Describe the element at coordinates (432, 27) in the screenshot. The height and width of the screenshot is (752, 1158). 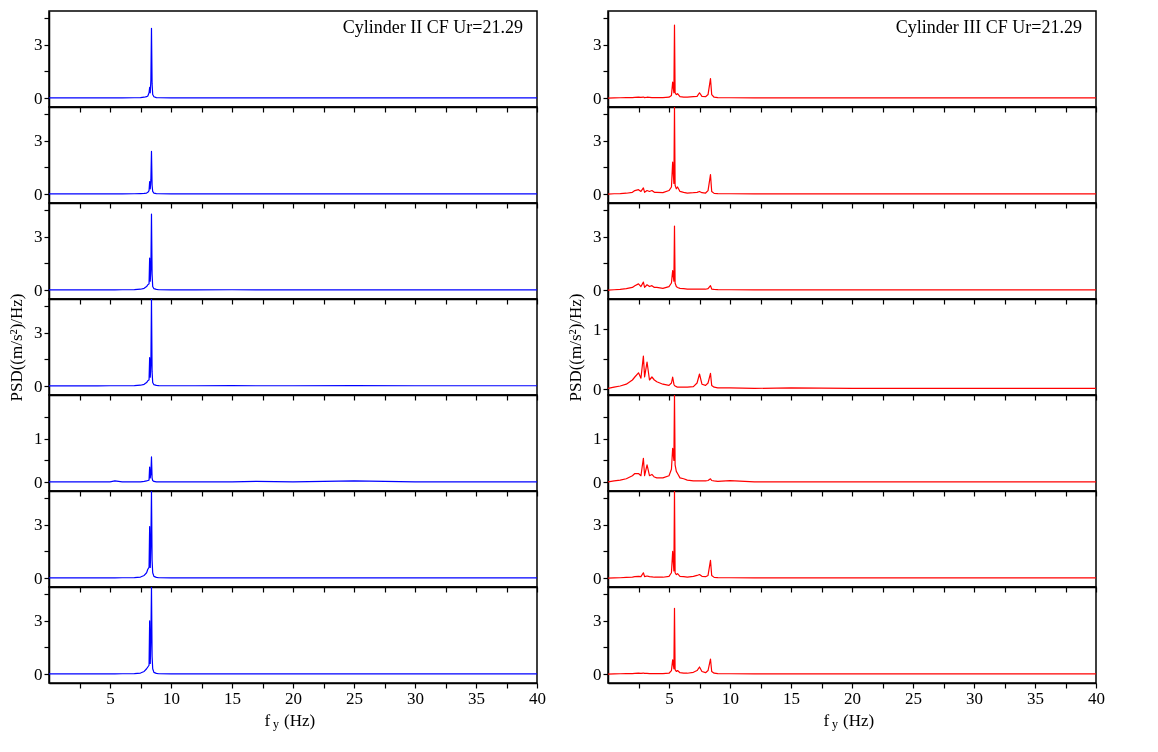
I see `annotation: Cylinder II CF Ur=21.29` at that location.